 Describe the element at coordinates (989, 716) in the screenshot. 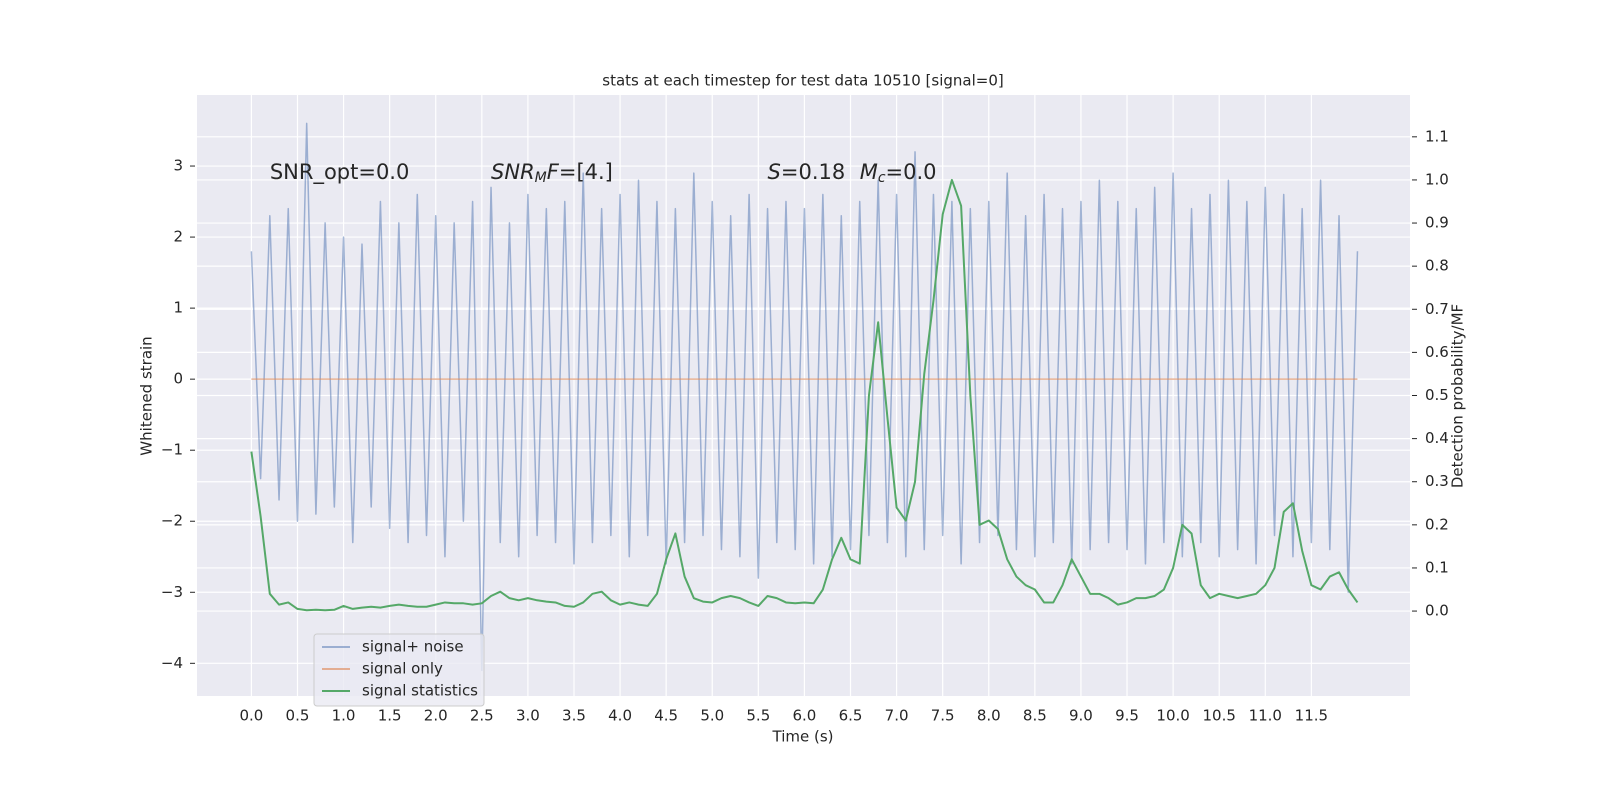

I see `x-tick-label: 8.0` at that location.